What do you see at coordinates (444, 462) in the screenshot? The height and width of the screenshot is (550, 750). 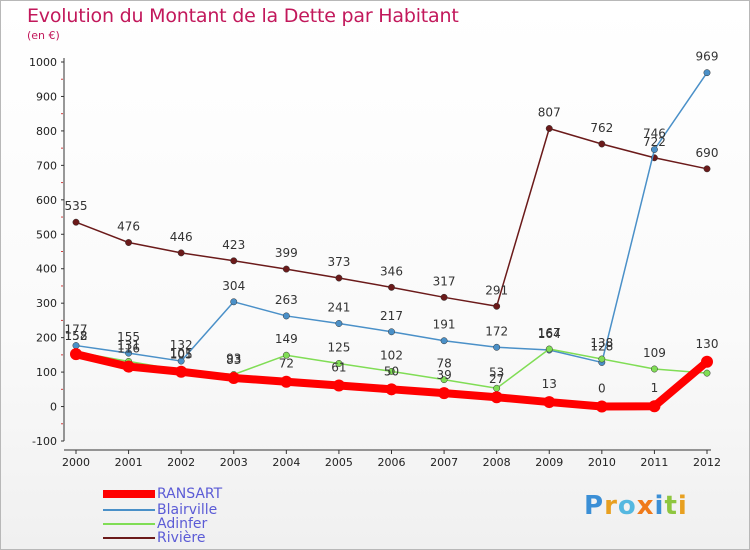 I see `x-tick-label: 2007` at bounding box center [444, 462].